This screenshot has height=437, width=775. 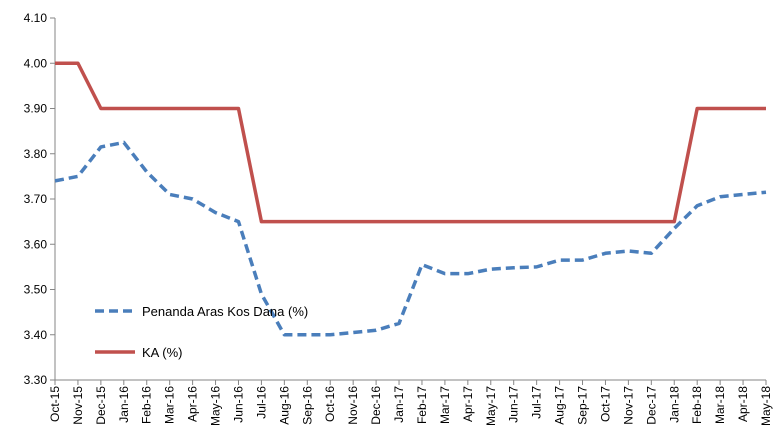 What do you see at coordinates (399, 404) in the screenshot?
I see `x-tick-label: Jan-17` at bounding box center [399, 404].